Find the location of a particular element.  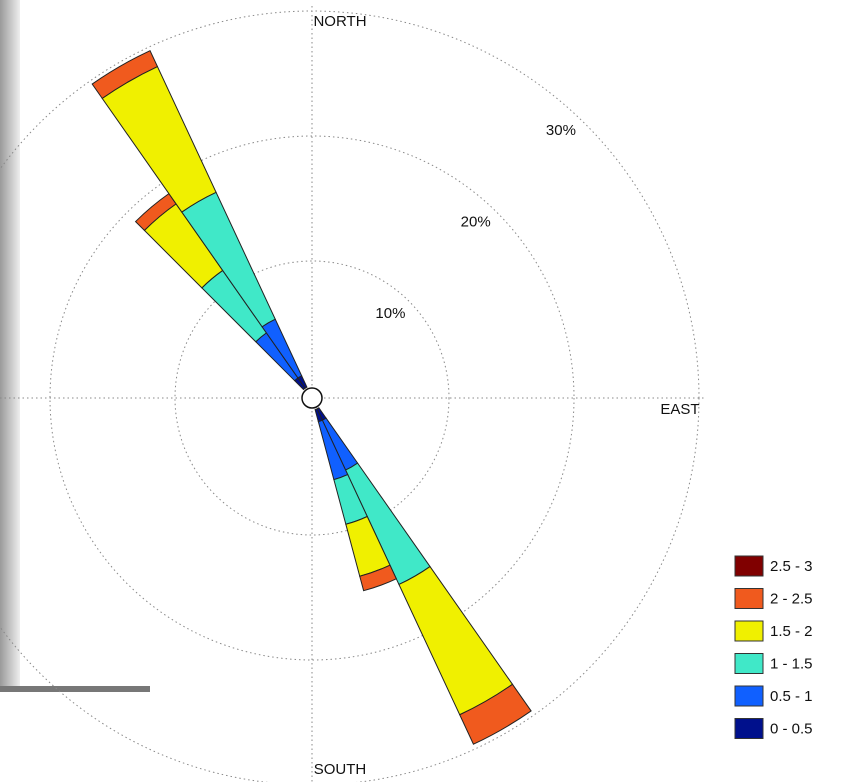

grid-ring is located at coordinates (312, 398).